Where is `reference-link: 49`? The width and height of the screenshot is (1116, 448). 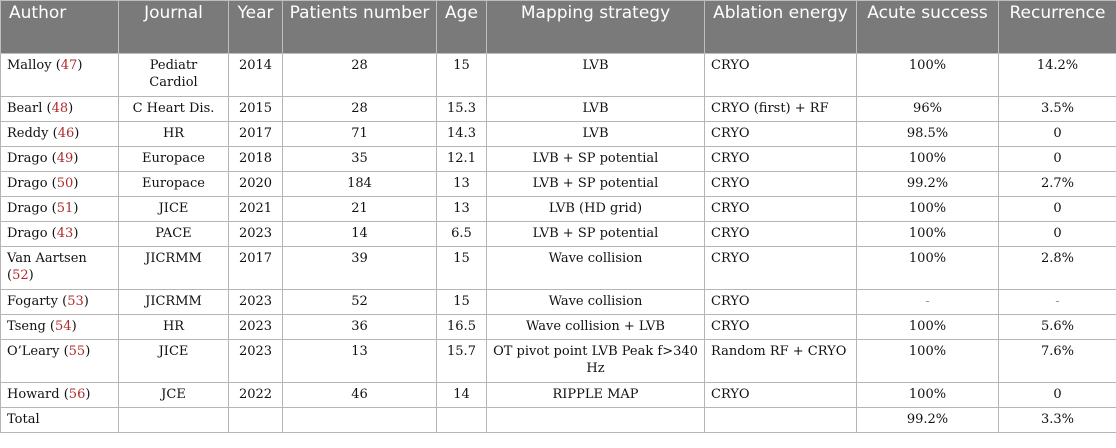
reference-link: 49 is located at coordinates (65, 158).